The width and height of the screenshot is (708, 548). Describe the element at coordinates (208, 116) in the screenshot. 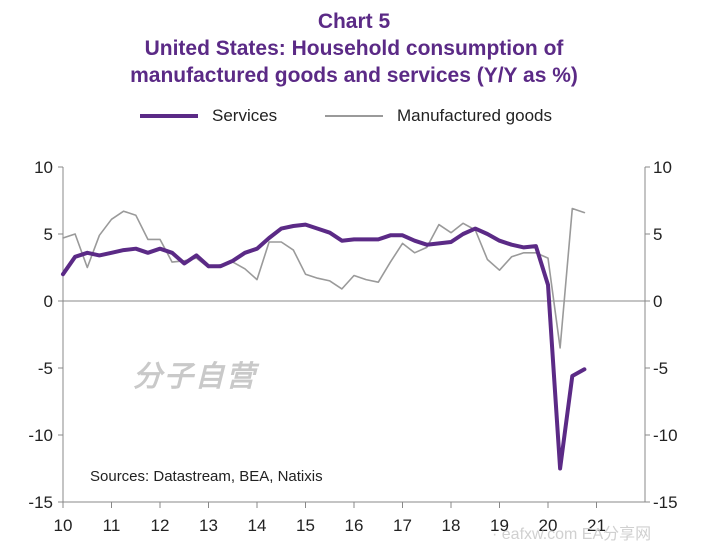

I see `legend-item-services: Services` at that location.